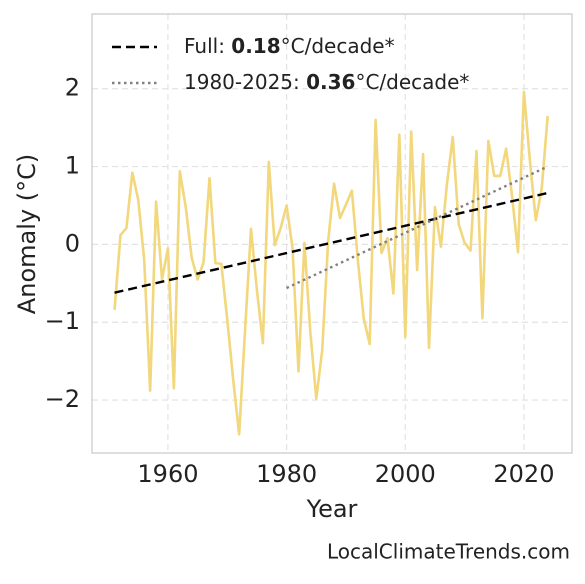 This screenshot has width=585, height=584. Describe the element at coordinates (331, 242) in the screenshot. I see `trend-line` at that location.